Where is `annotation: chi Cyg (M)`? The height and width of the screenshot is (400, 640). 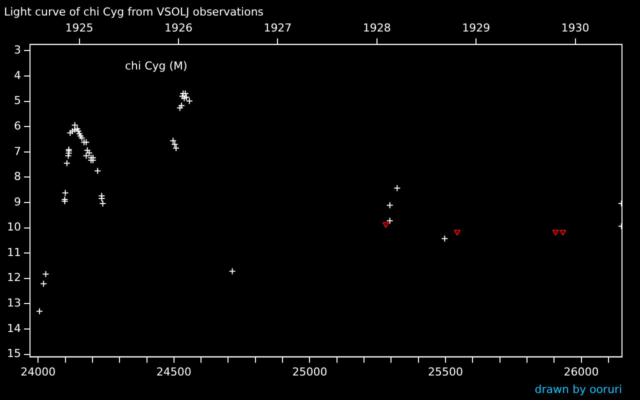 annotation: chi Cyg (M) is located at coordinates (156, 65).